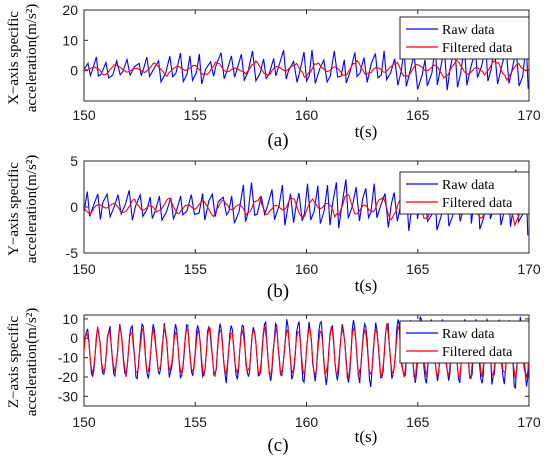 The image size is (550, 468). What do you see at coordinates (68, 377) in the screenshot?
I see `y-tick-label: -20` at bounding box center [68, 377].